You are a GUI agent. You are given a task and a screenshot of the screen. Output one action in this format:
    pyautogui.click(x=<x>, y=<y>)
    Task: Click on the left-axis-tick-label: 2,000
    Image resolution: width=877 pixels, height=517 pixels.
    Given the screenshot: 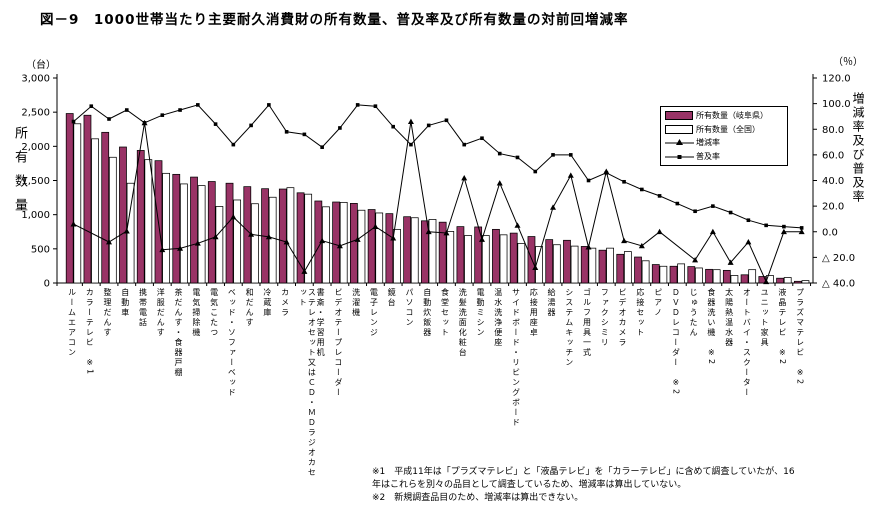 What is the action you would take?
    pyautogui.click(x=35, y=147)
    